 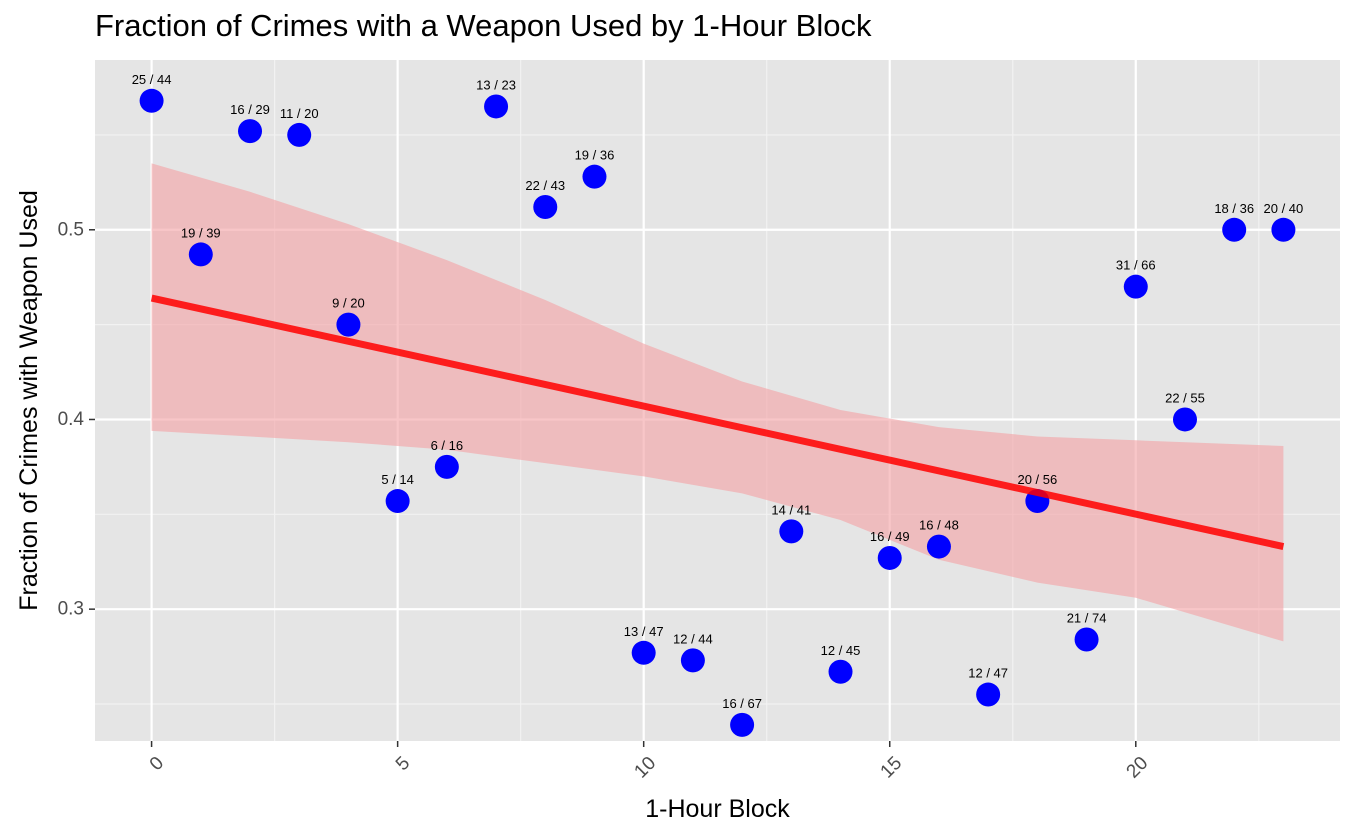 What do you see at coordinates (447, 445) in the screenshot?
I see `point-label: 6 / 16` at bounding box center [447, 445].